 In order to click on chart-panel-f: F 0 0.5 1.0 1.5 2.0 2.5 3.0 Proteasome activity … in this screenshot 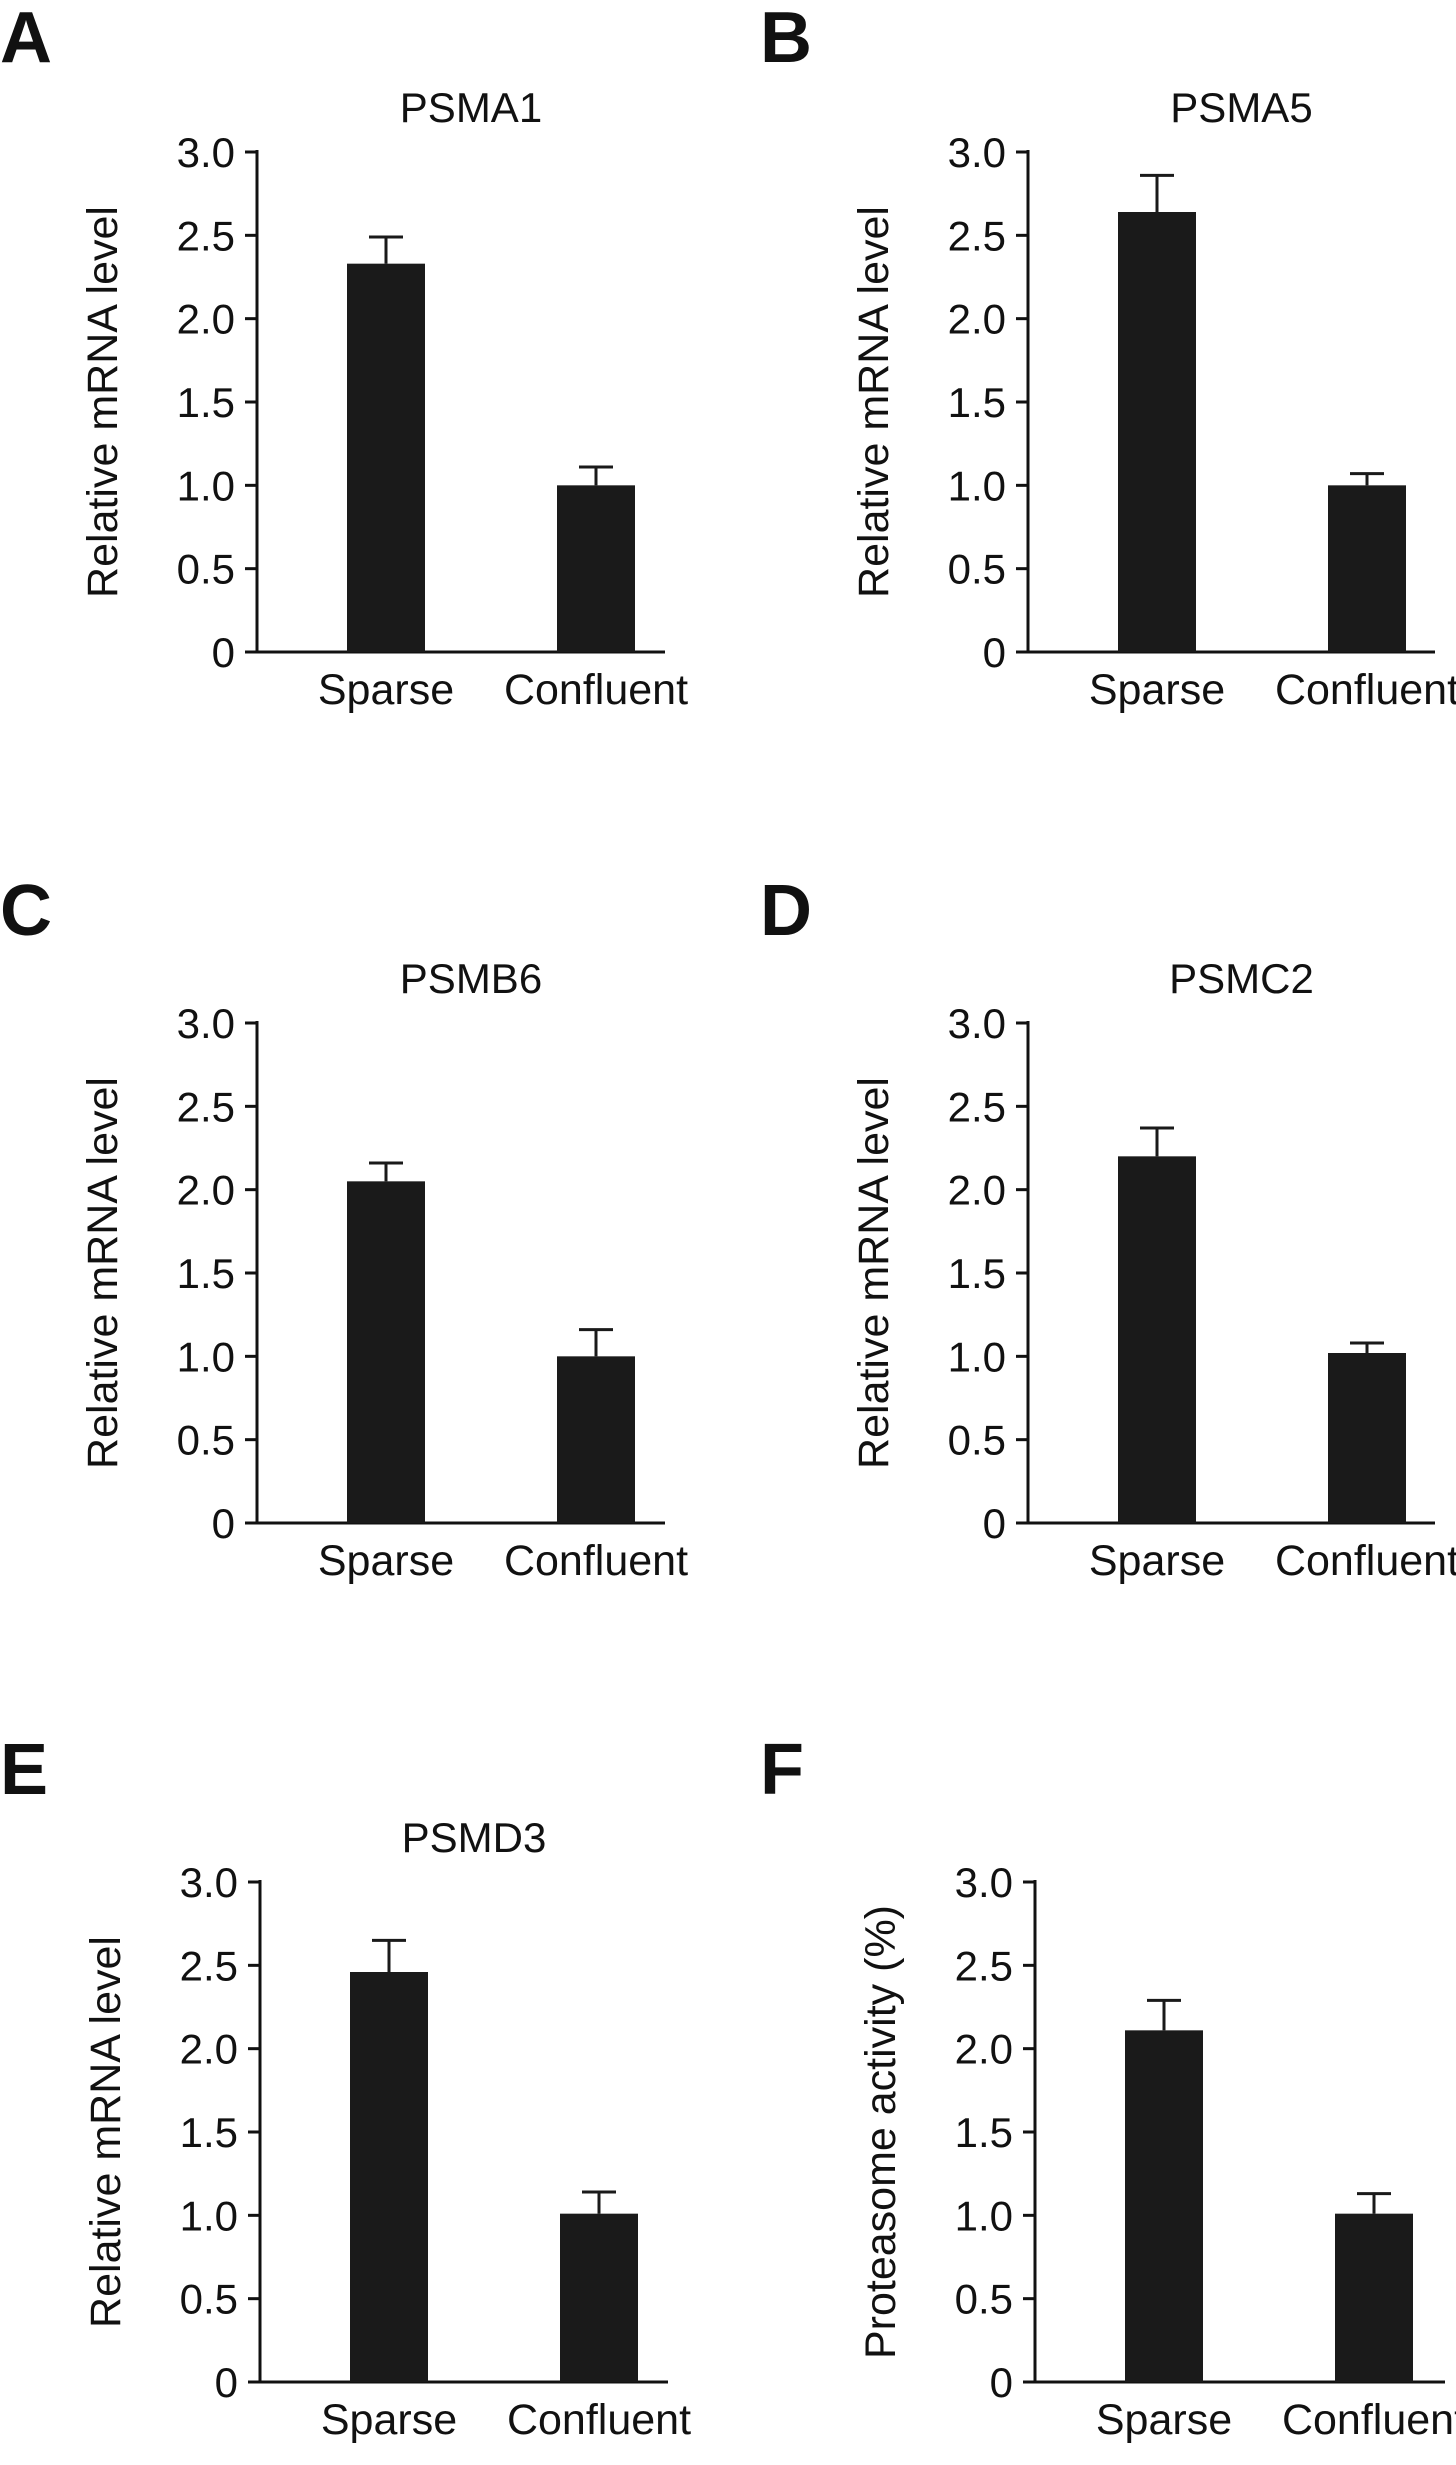, I will do `click(1108, 2087)`.